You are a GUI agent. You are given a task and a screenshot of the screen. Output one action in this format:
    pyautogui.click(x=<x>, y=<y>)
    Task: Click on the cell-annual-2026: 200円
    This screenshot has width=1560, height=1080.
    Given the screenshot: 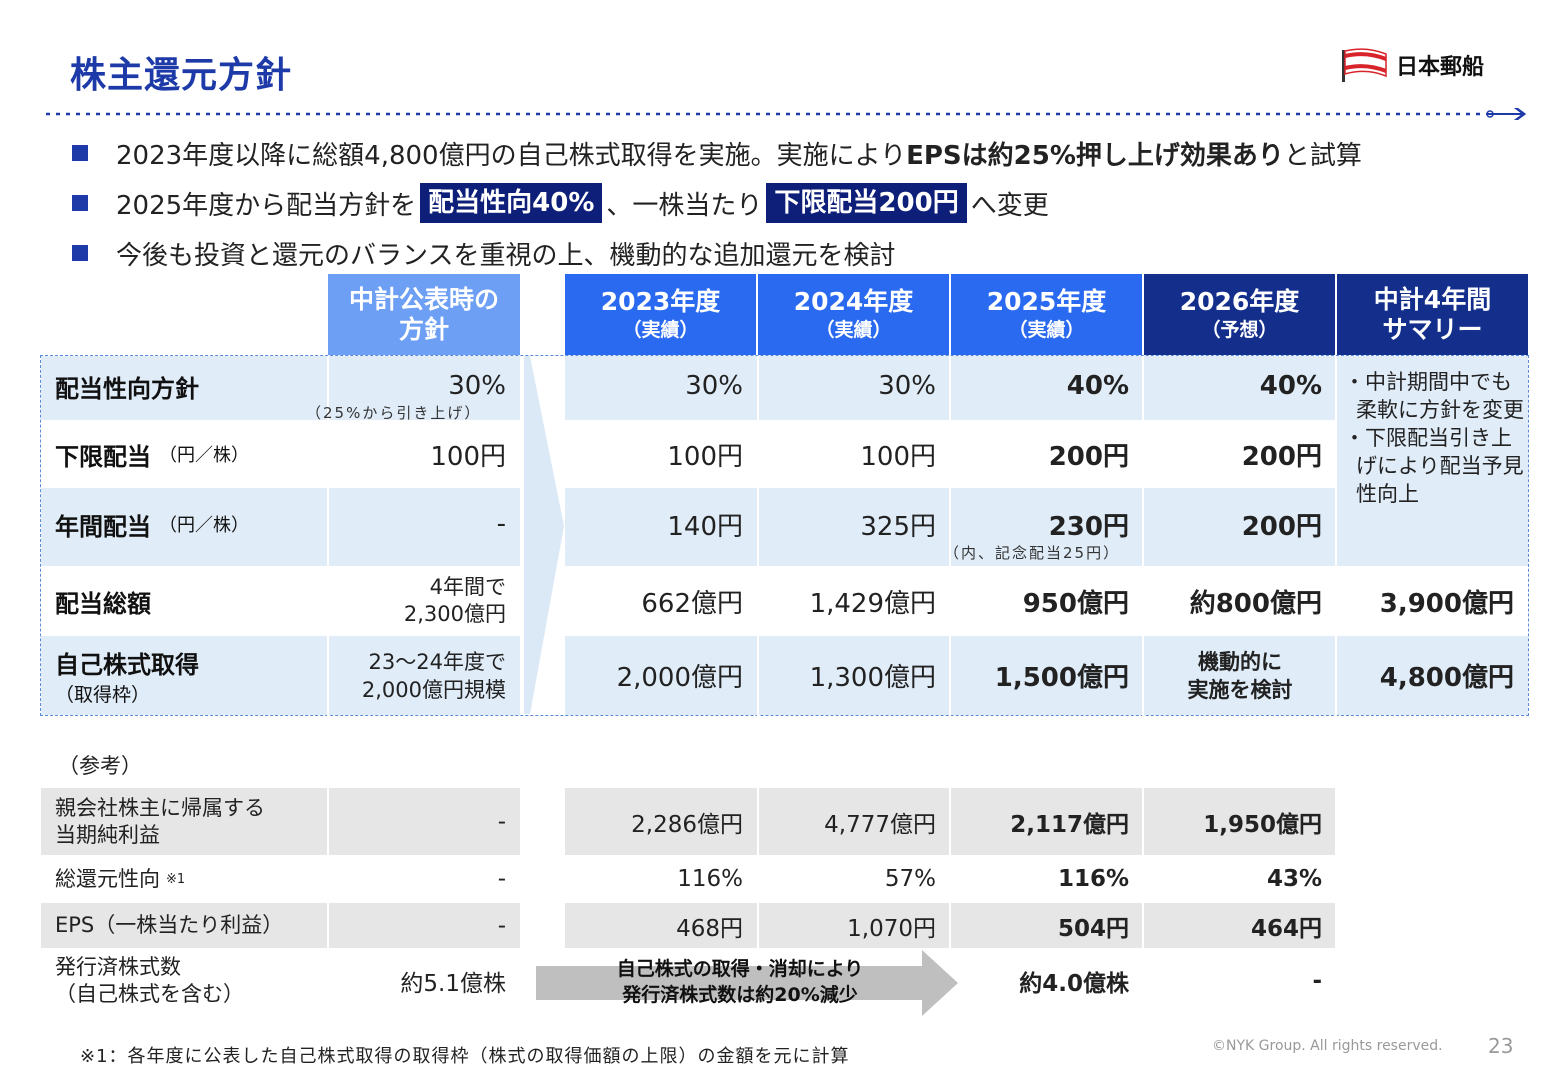 What is the action you would take?
    pyautogui.click(x=1281, y=526)
    